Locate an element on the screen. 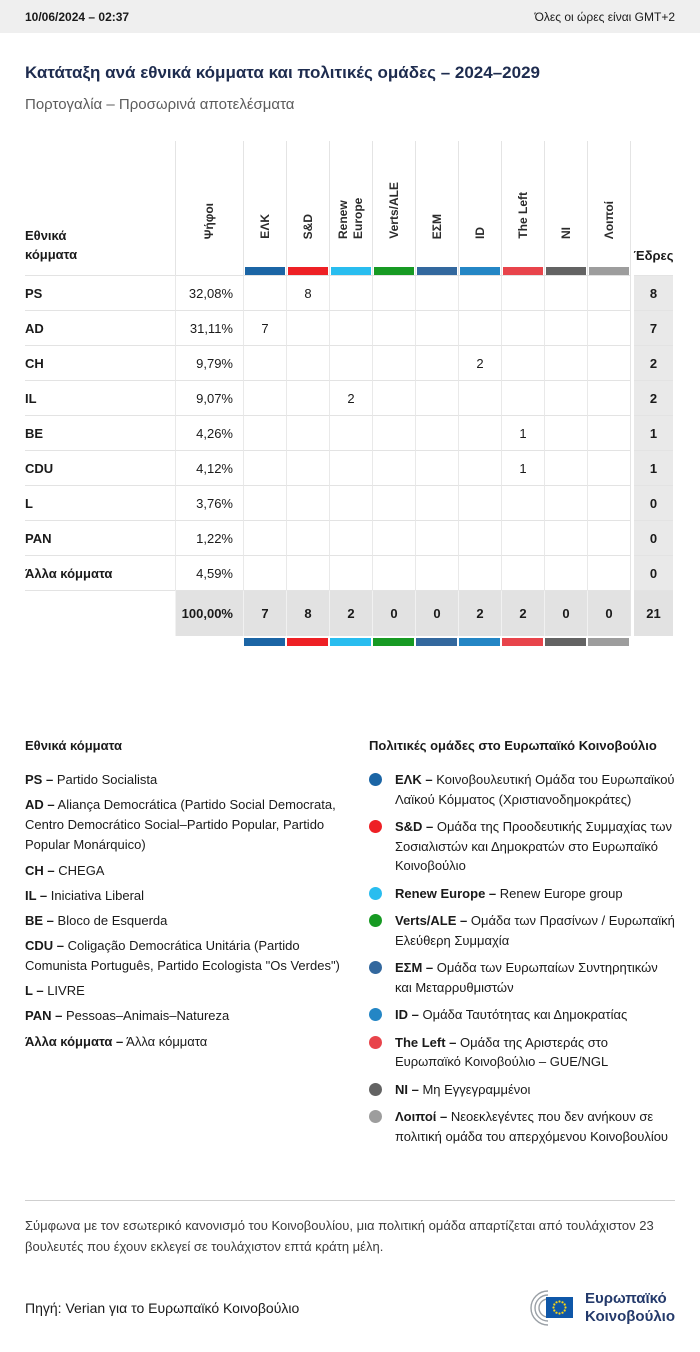 This screenshot has width=700, height=1352. ep-logo: Ευρωπαϊκό Κοινοβούλιο is located at coordinates (598, 1308).